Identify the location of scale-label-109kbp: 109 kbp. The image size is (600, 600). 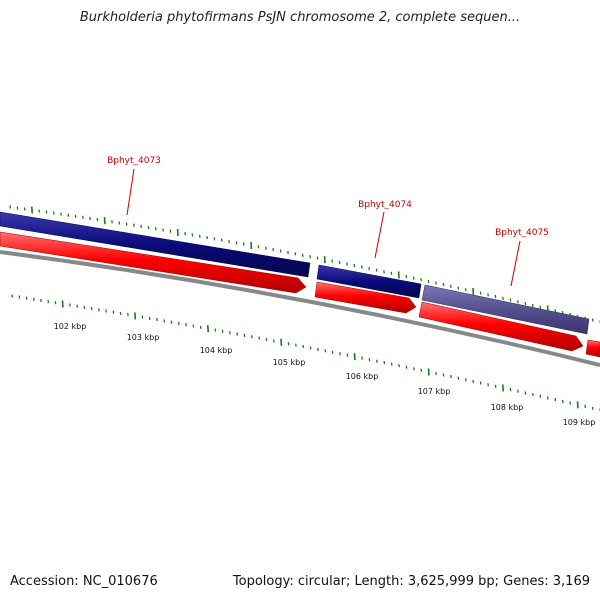
(579, 422).